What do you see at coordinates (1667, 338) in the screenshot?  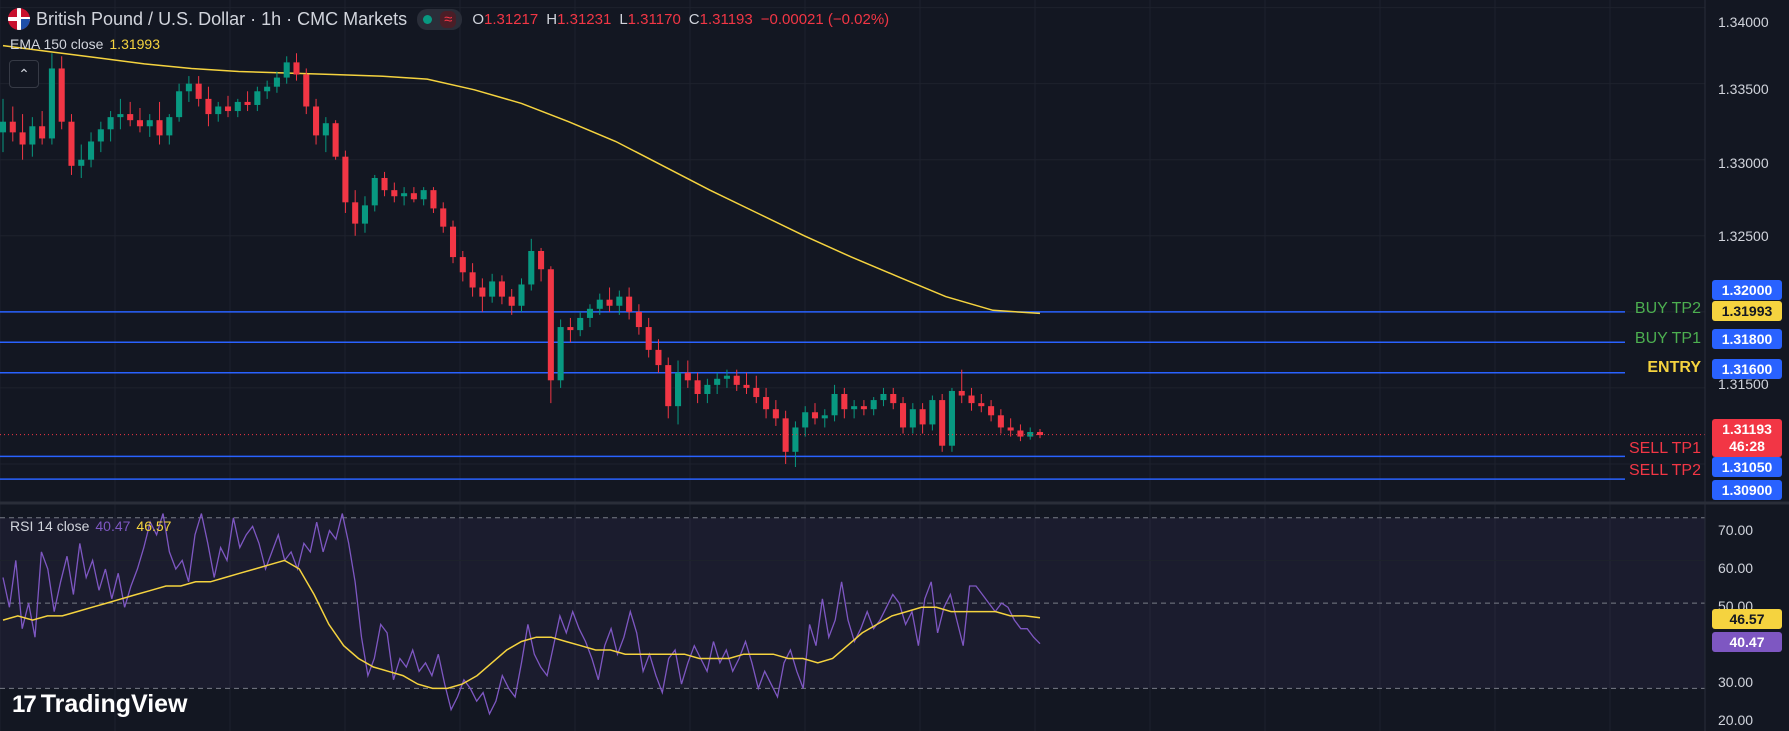 I see `level-label-buy-tp1: BUY TP1` at bounding box center [1667, 338].